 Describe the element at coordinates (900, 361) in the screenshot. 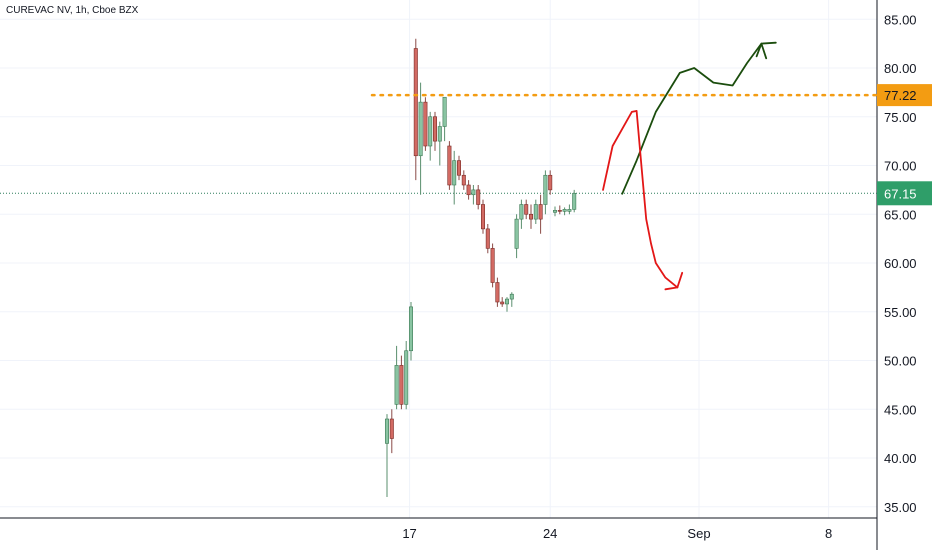

I see `price-tick-label: 50.00` at that location.